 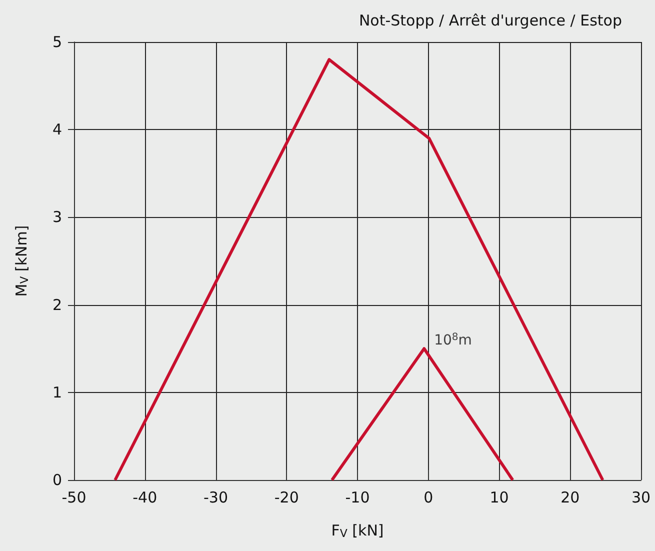 What do you see at coordinates (57, 217) in the screenshot?
I see `y-tick-label: 3` at bounding box center [57, 217].